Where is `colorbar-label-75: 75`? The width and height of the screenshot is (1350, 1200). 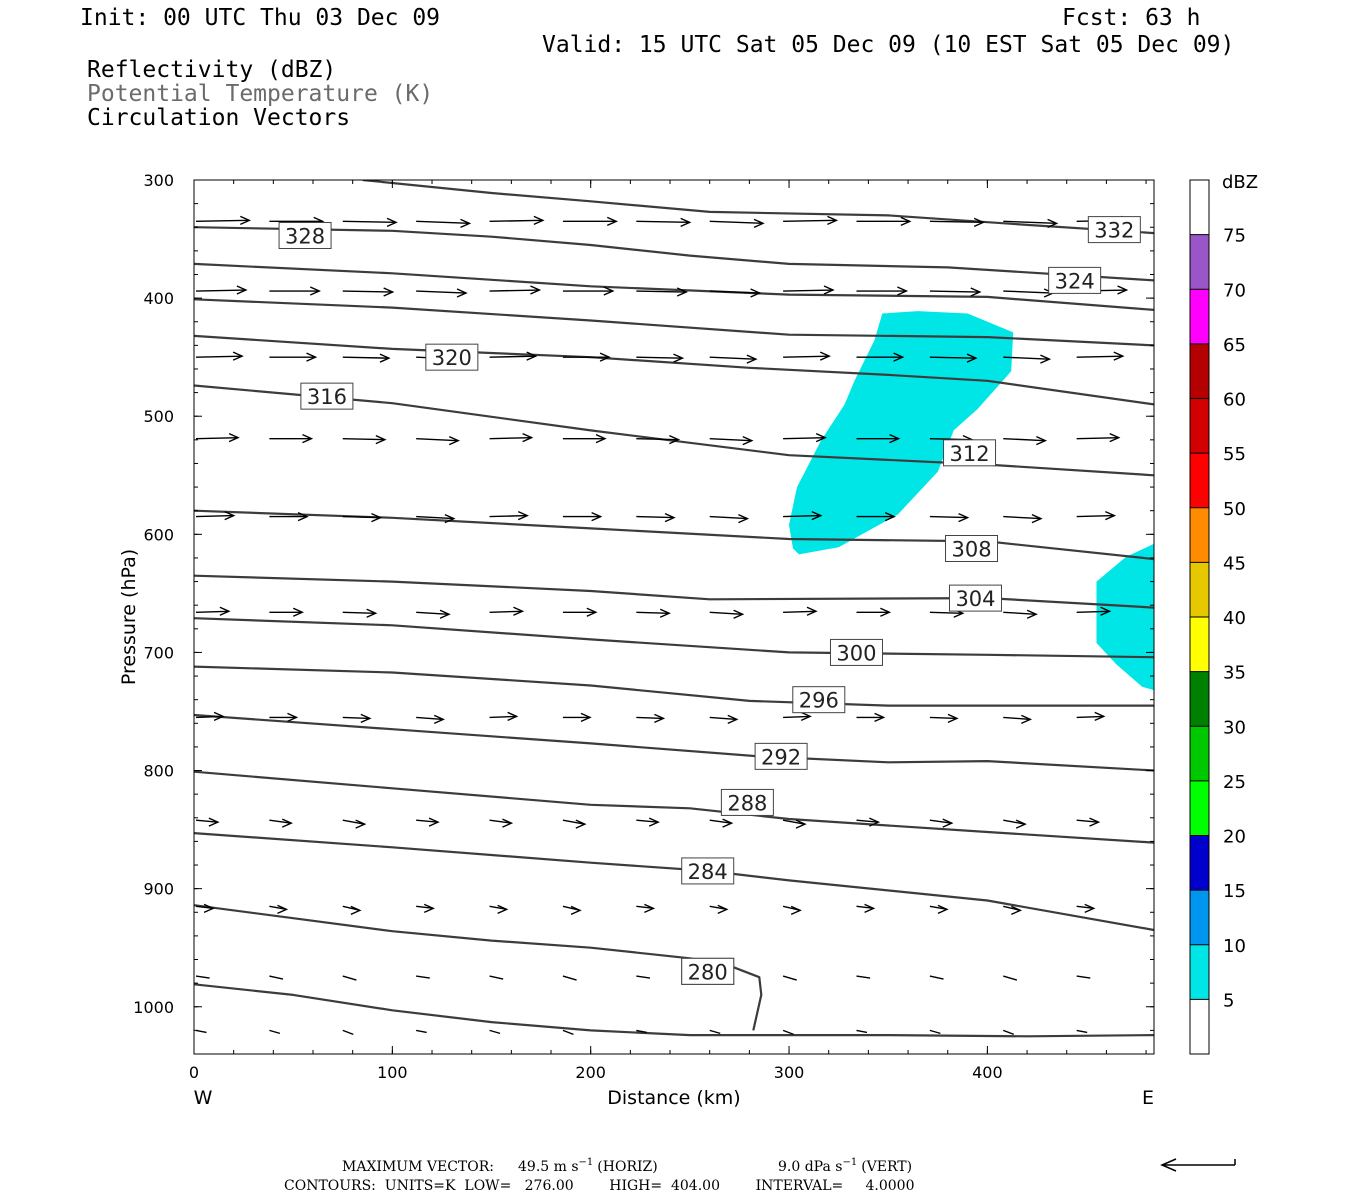 colorbar-label-75: 75 is located at coordinates (1234, 236).